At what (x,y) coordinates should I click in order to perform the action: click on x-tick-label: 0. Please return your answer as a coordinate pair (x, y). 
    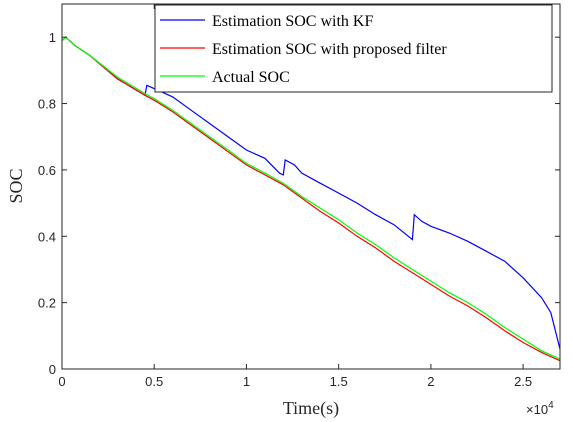
    Looking at the image, I should click on (61, 381).